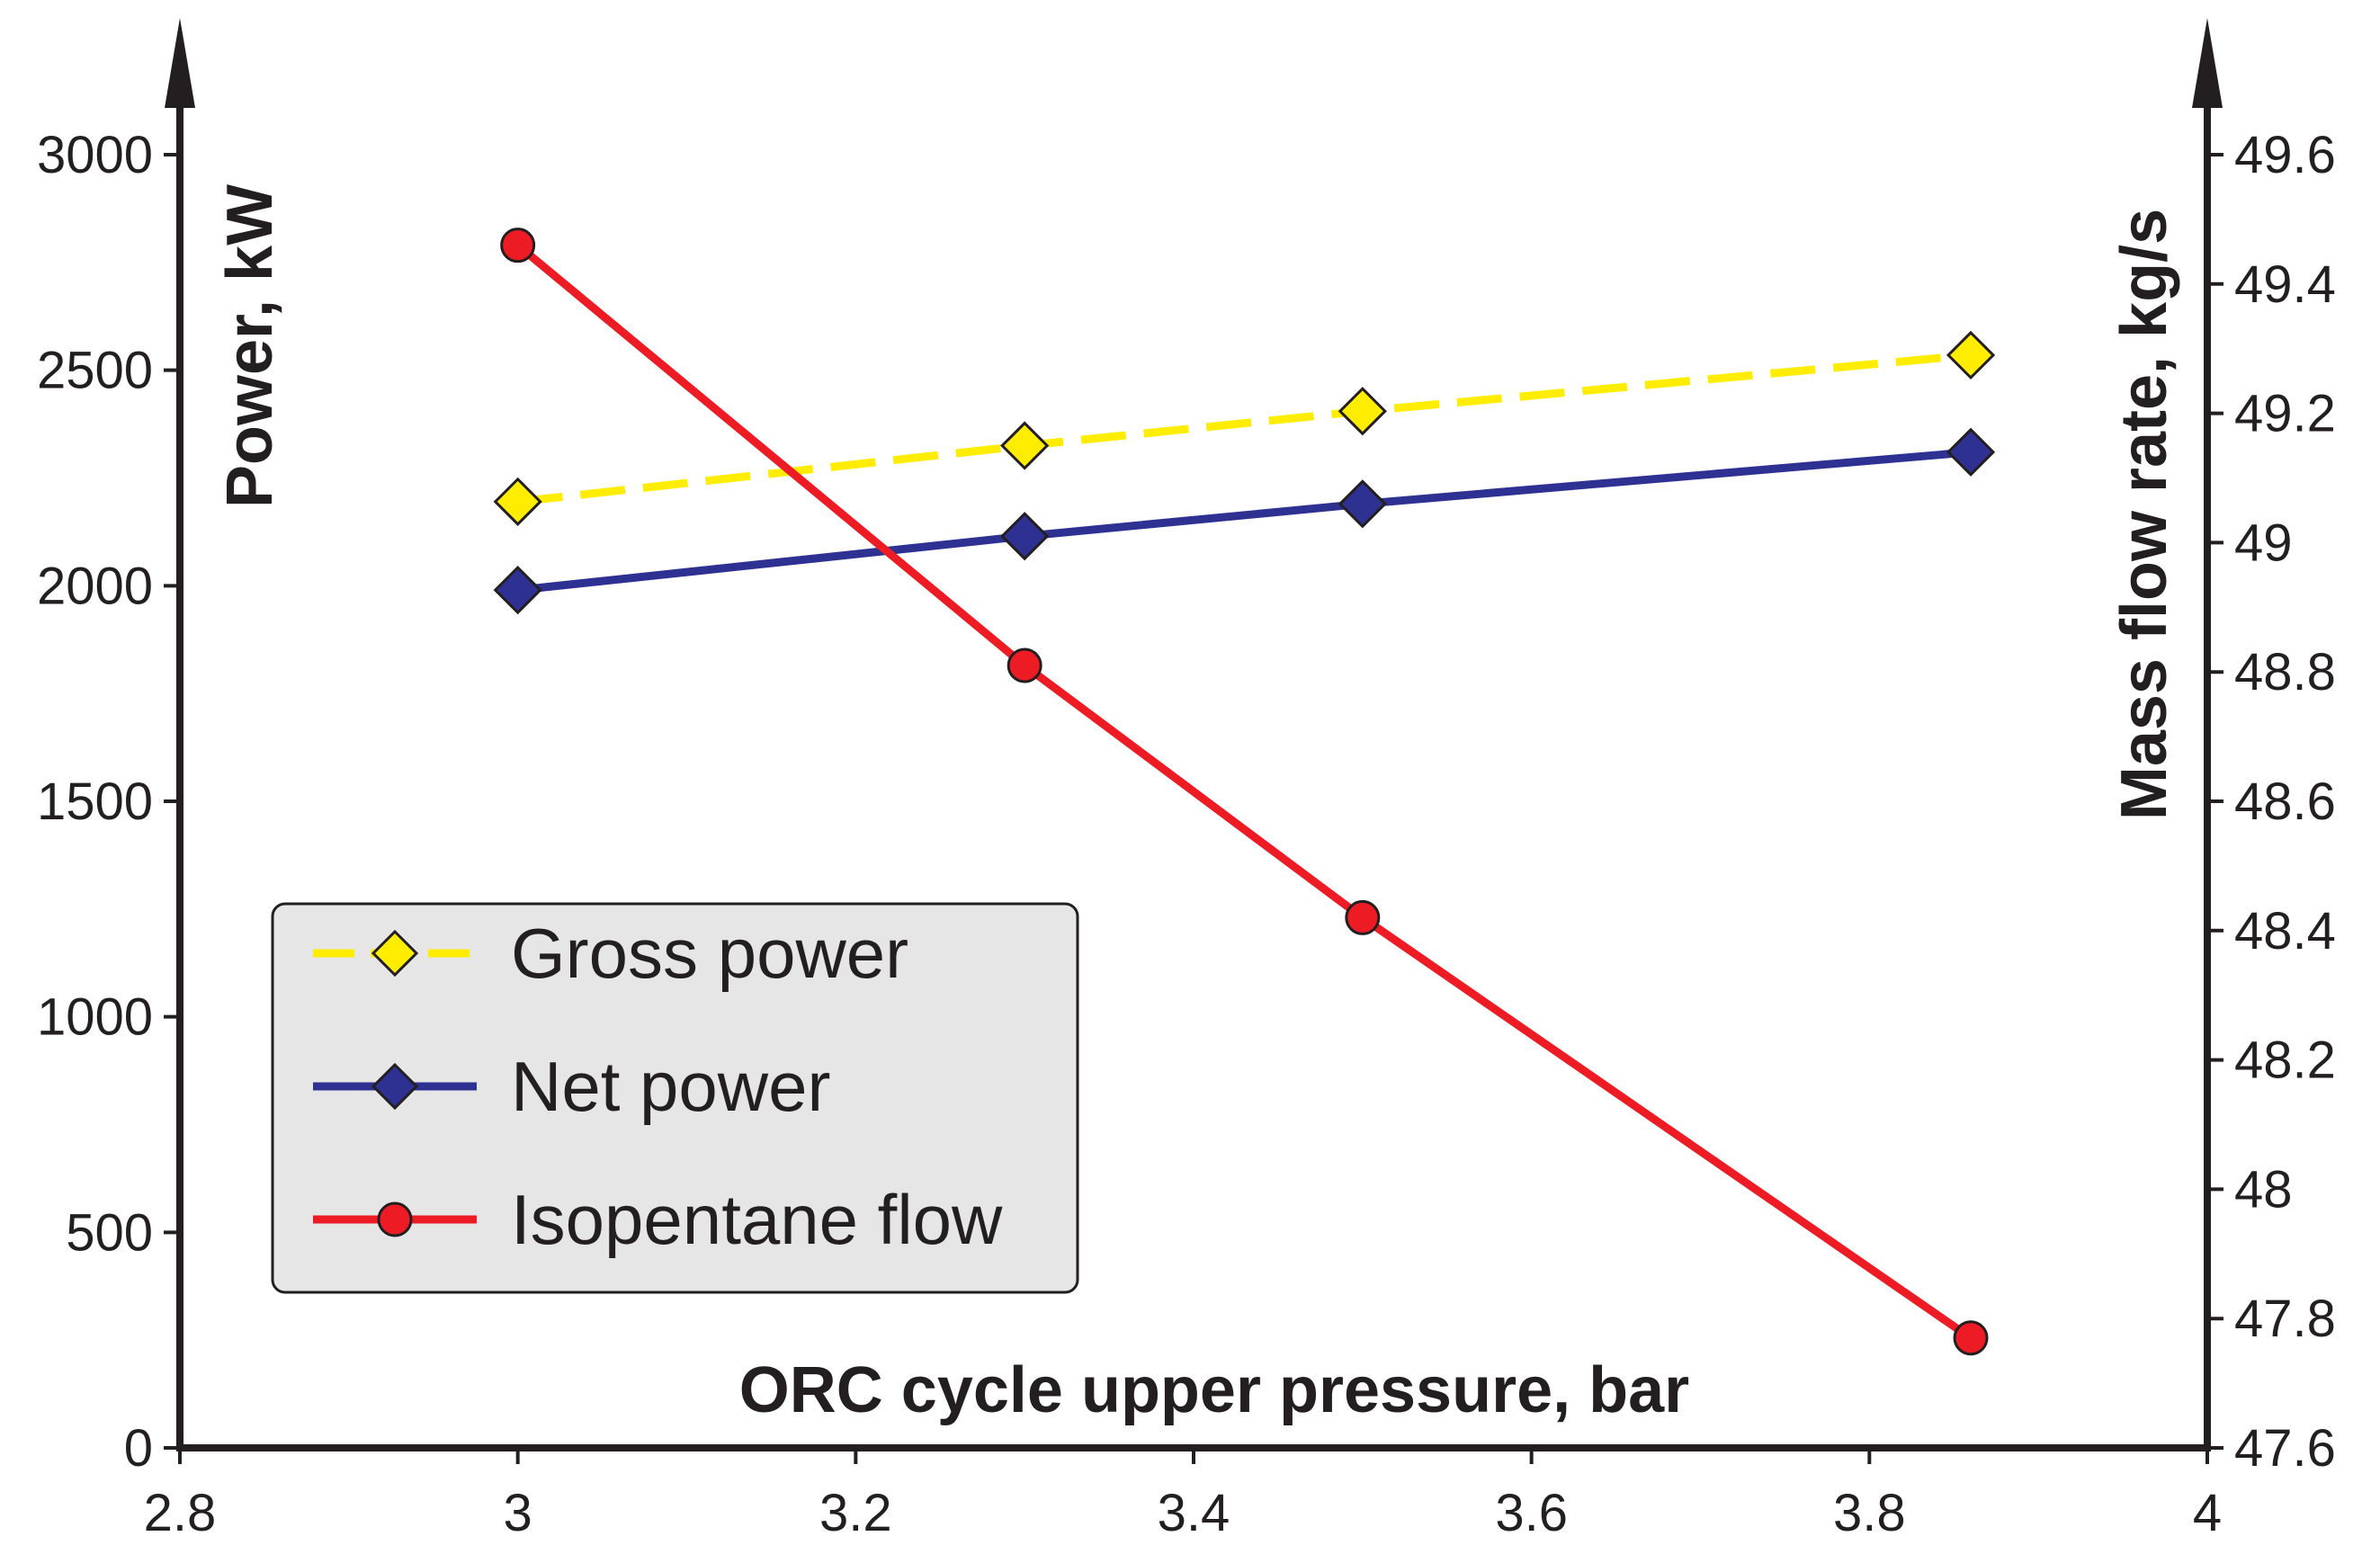 This screenshot has height=1563, width=2380. What do you see at coordinates (2285, 155) in the screenshot?
I see `y-right-tick-label: 49.6` at bounding box center [2285, 155].